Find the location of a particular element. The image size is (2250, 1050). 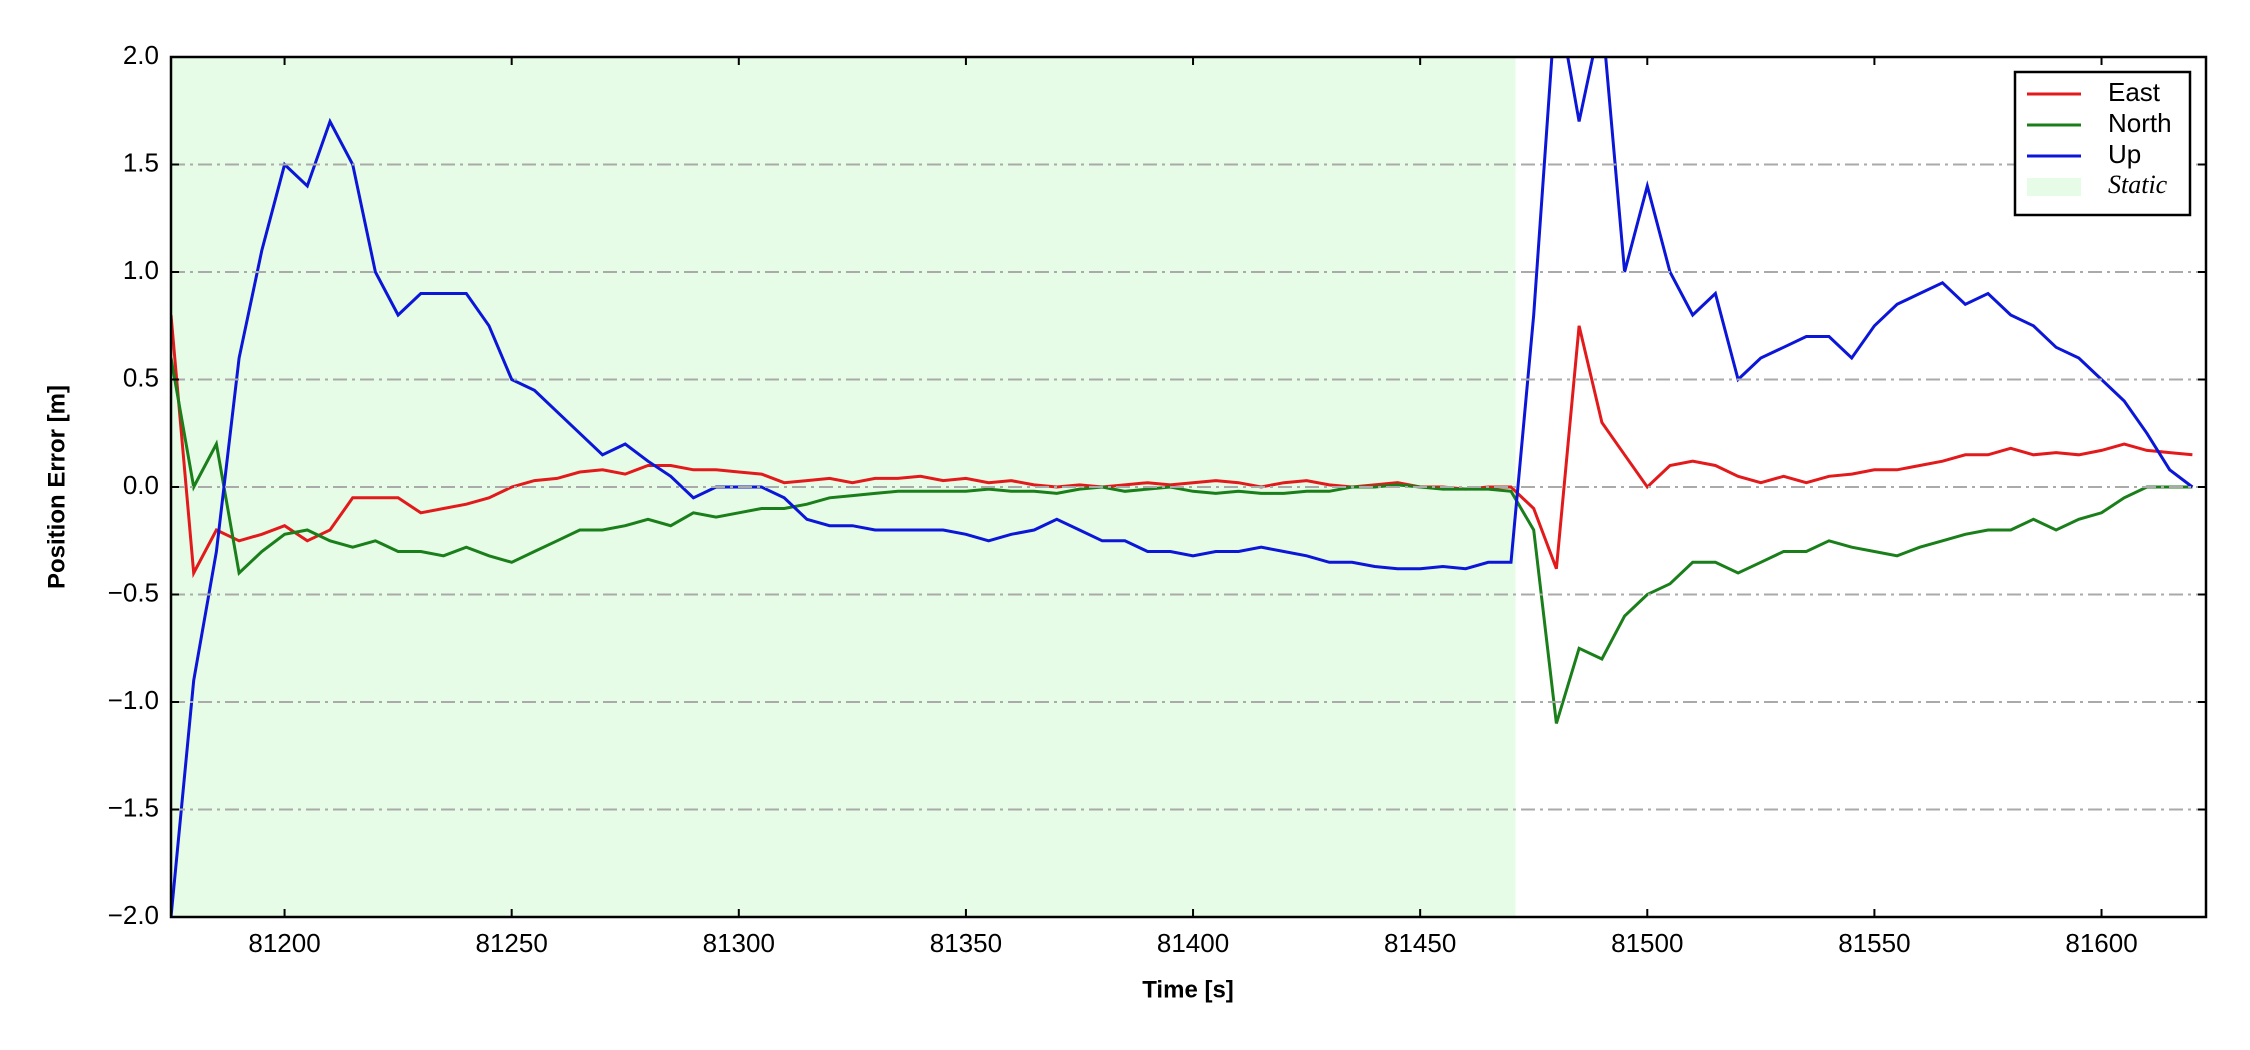

legend-swatch is located at coordinates (2054, 187).